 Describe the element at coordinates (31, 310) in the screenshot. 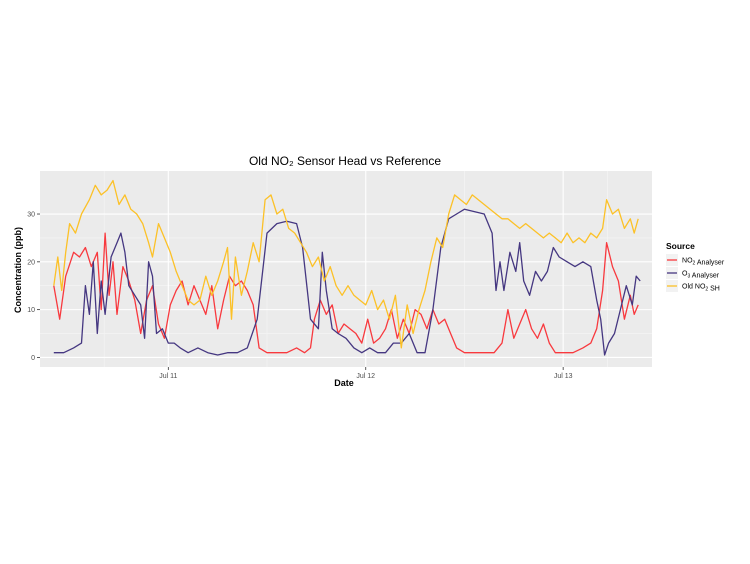

I see `y-tick-label: 10` at that location.